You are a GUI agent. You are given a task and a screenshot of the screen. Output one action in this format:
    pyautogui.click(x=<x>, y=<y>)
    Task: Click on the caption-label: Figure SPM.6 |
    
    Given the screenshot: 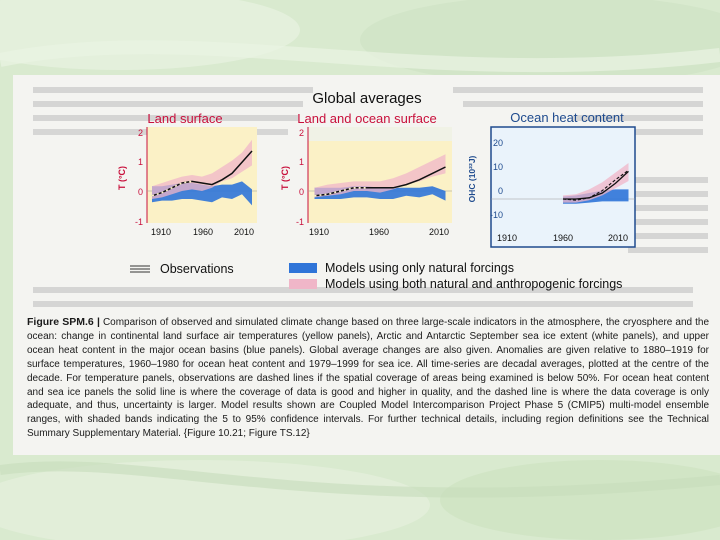 What is the action you would take?
    pyautogui.click(x=63, y=322)
    